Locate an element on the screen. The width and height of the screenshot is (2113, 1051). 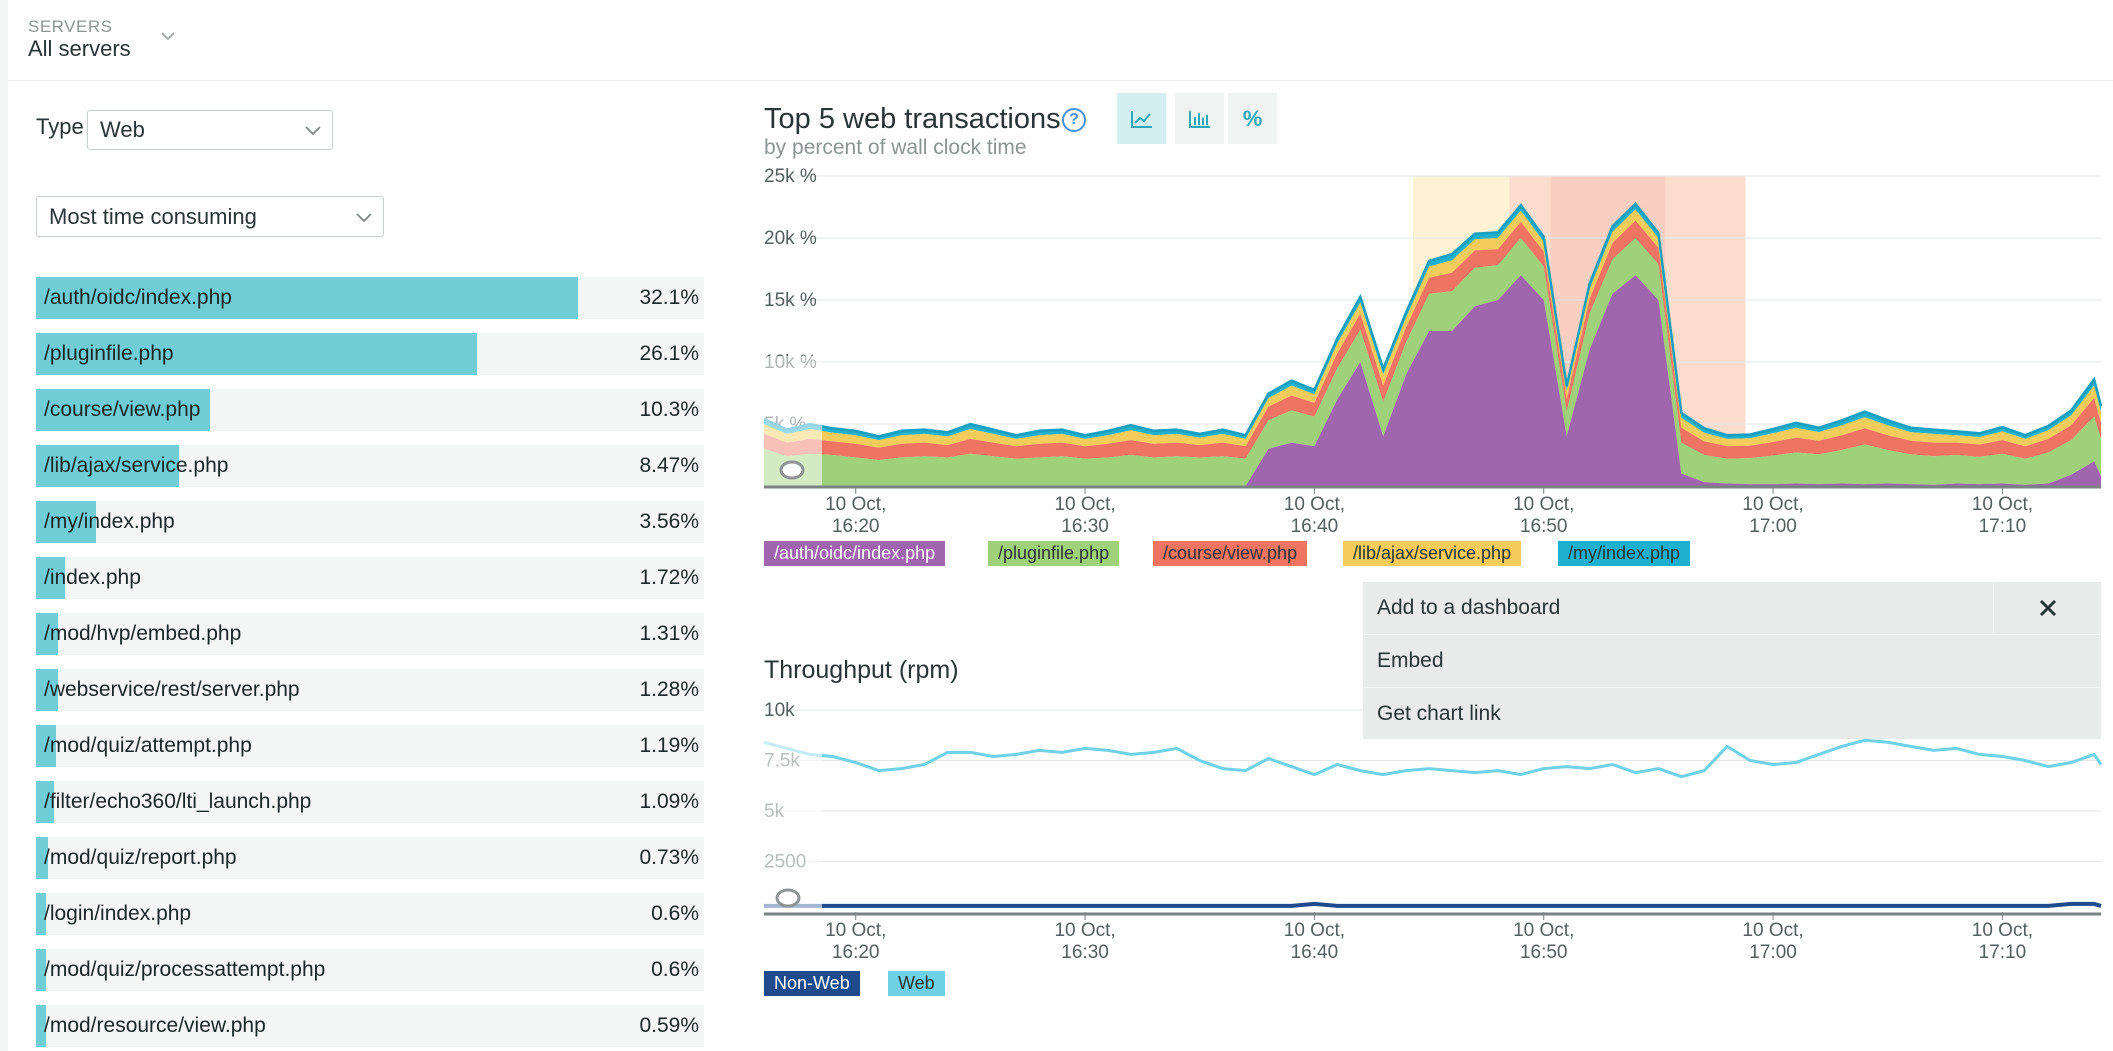
x-tick-label: 16:20 is located at coordinates (856, 526).